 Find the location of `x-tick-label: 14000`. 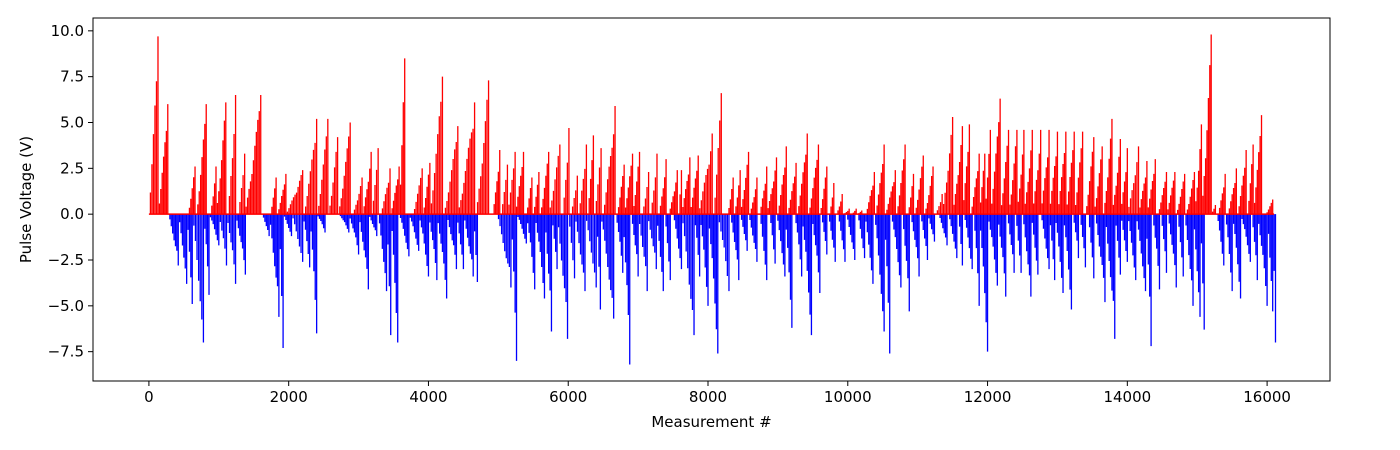

x-tick-label: 14000 is located at coordinates (1127, 397).